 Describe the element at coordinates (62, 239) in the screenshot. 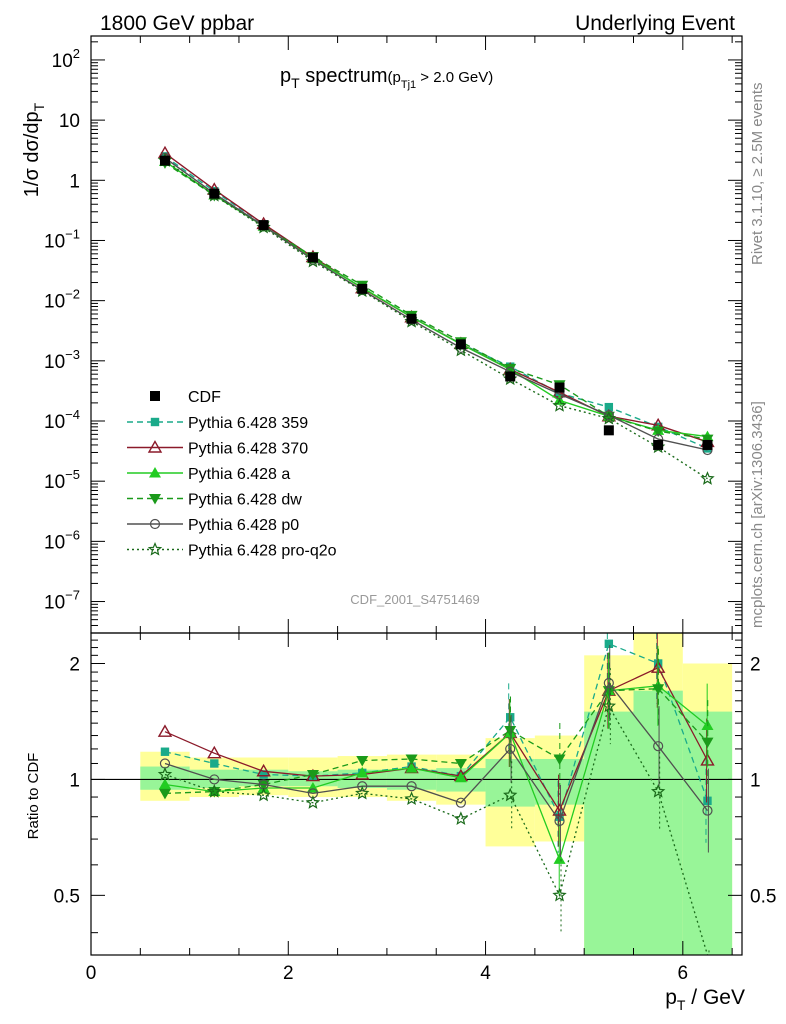

I see `y-tick-label: 10⁻¹` at that location.